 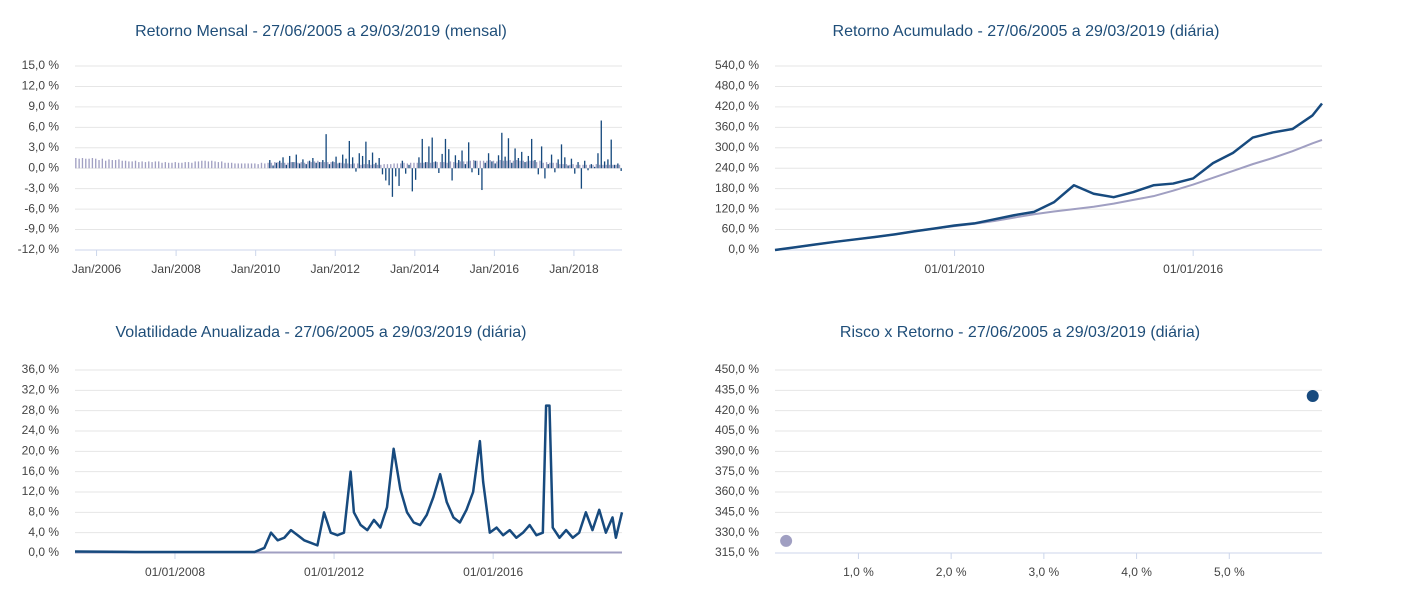 What do you see at coordinates (1312, 396) in the screenshot?
I see `point` at bounding box center [1312, 396].